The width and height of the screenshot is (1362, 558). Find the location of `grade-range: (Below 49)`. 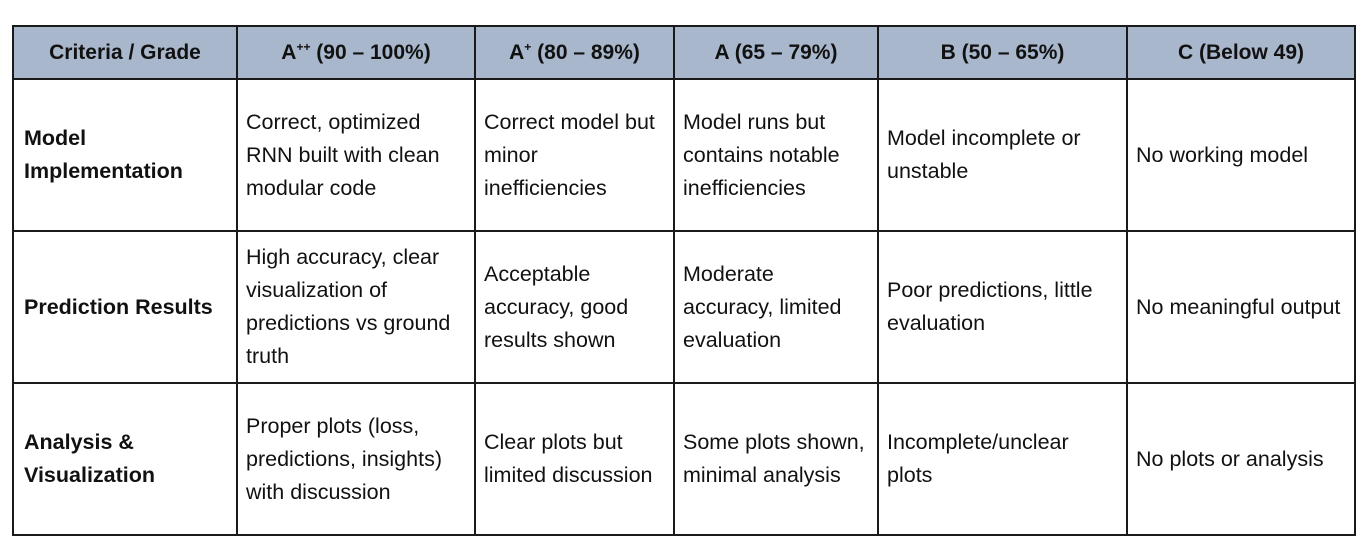

grade-range: (Below 49) is located at coordinates (1249, 52).